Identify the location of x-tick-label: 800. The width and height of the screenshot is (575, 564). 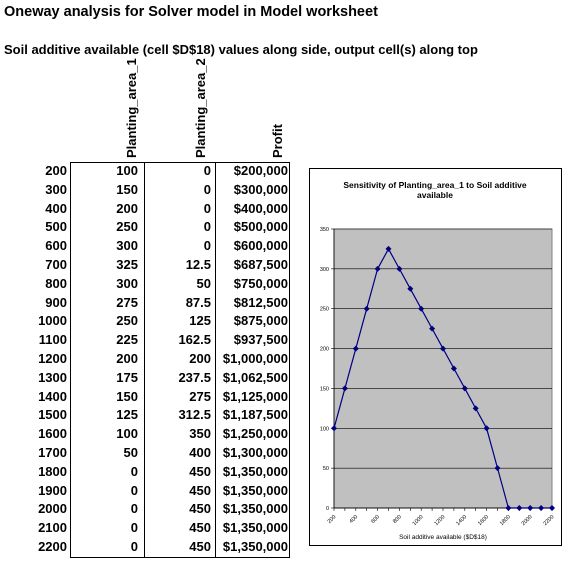
(397, 519).